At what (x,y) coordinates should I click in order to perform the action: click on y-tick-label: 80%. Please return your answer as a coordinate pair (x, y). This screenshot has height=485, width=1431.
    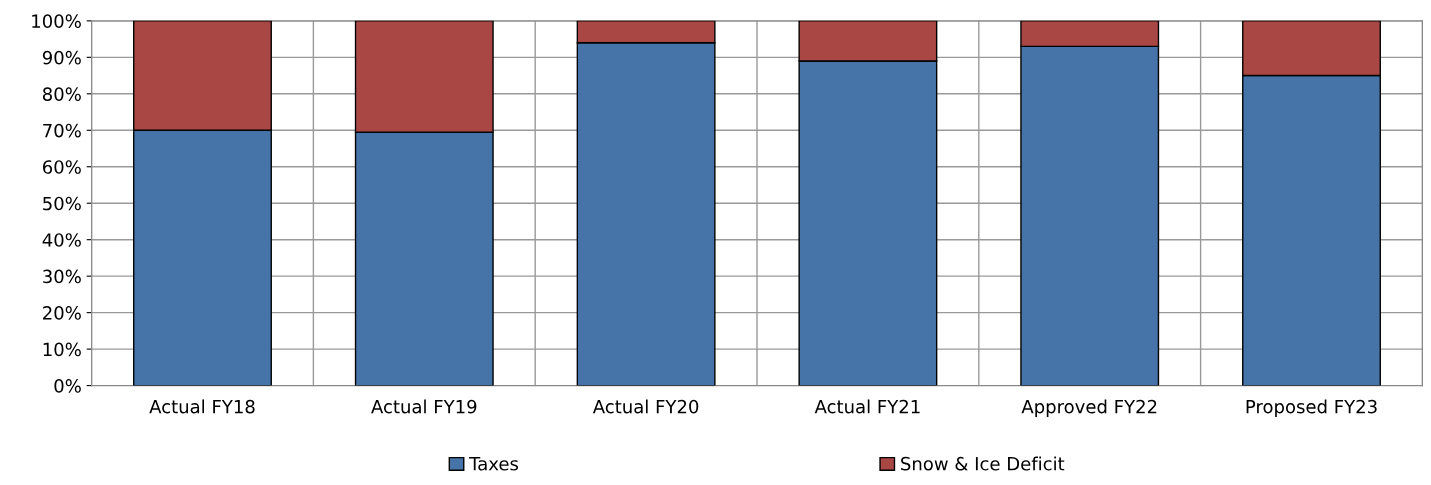
    Looking at the image, I should click on (61, 94).